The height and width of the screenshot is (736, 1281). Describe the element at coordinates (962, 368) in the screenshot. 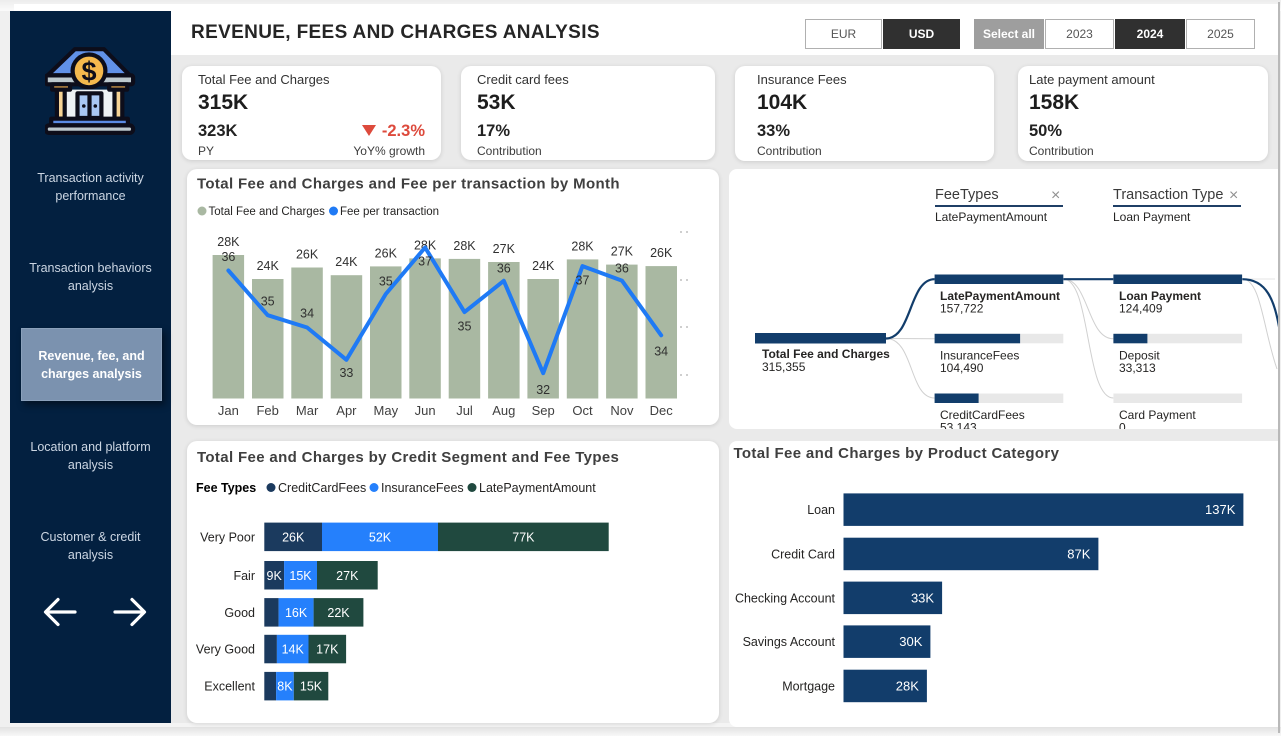

I see `svg-text: 104,490` at that location.